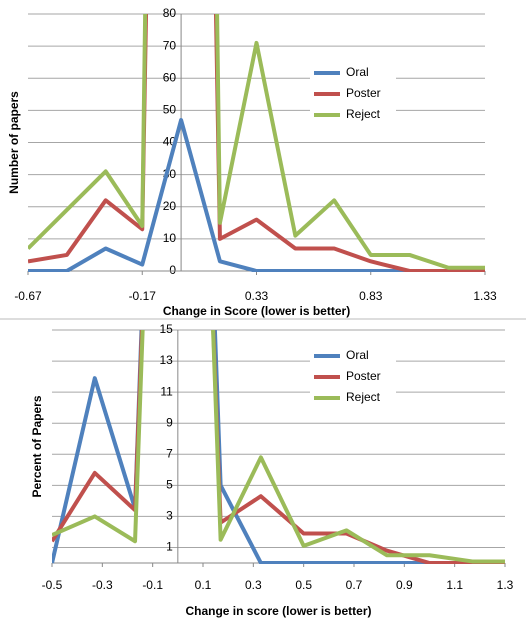 The width and height of the screenshot is (526, 637). What do you see at coordinates (404, 585) in the screenshot?
I see `x-tick-label: 0.9` at bounding box center [404, 585].